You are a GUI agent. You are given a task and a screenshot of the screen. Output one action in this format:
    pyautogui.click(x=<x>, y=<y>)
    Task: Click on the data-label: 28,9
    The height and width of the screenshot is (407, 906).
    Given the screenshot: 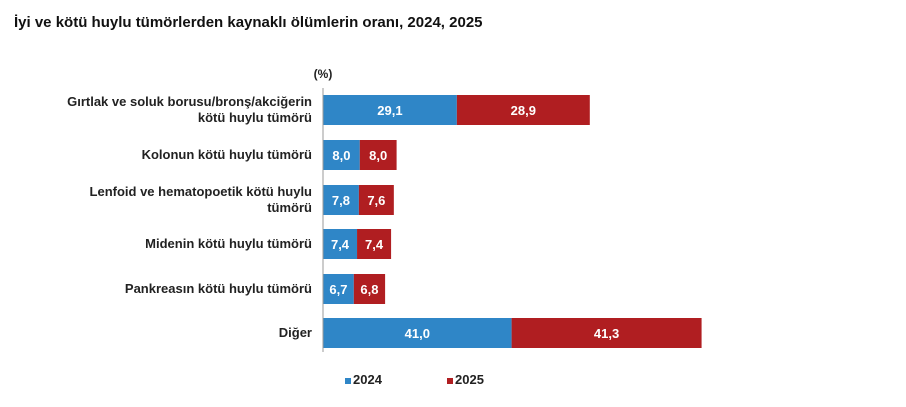 What is the action you would take?
    pyautogui.click(x=523, y=110)
    